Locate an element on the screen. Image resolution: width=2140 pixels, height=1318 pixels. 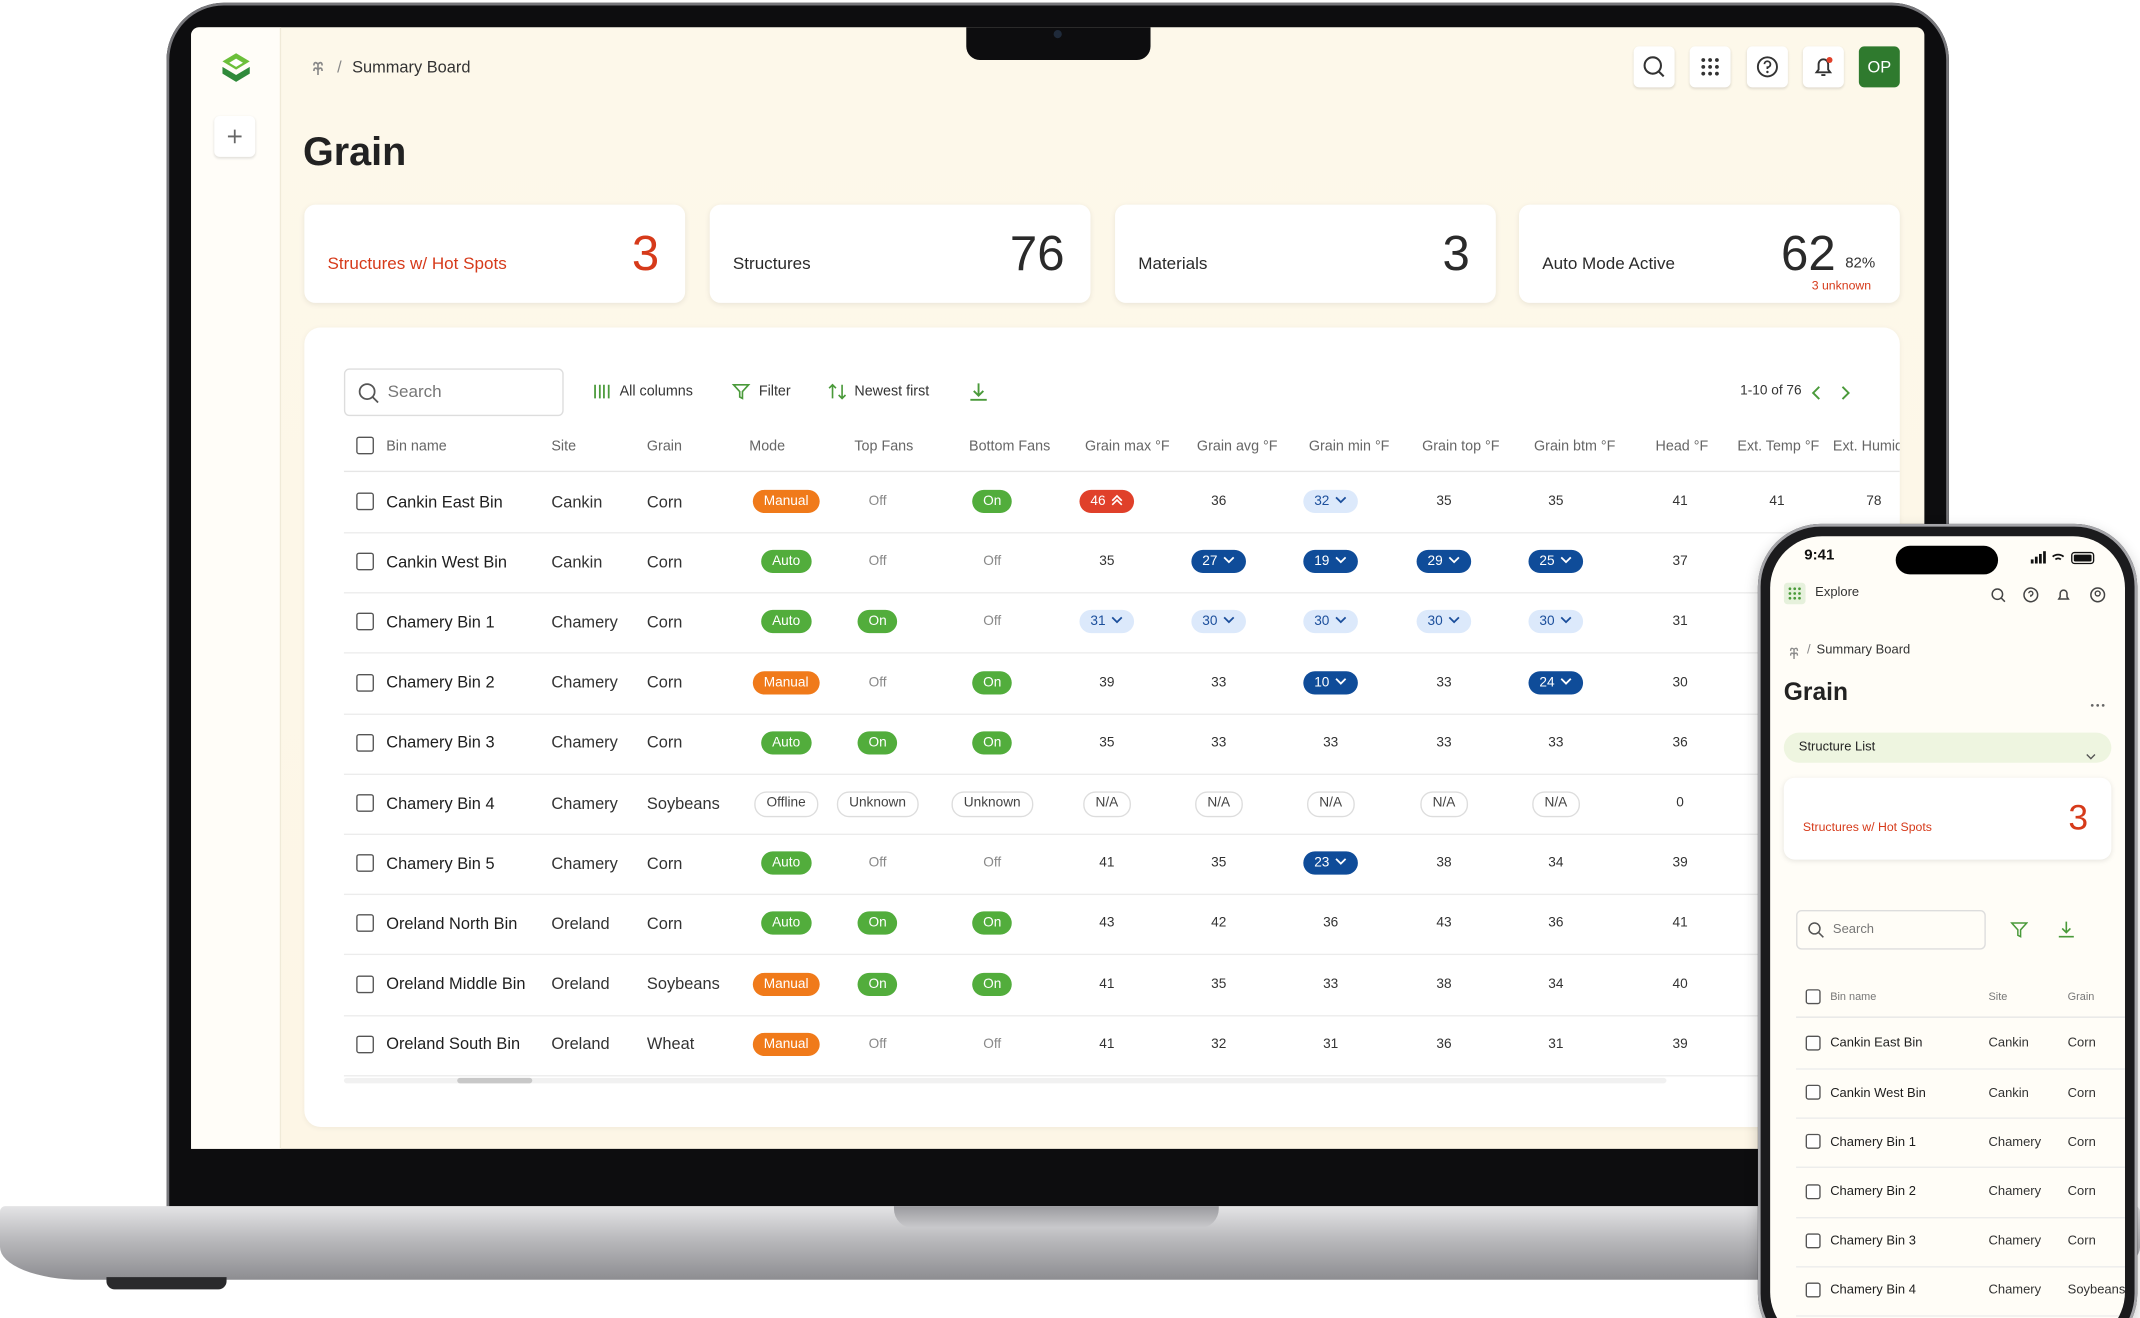
search-icon is located at coordinates (1816, 930).